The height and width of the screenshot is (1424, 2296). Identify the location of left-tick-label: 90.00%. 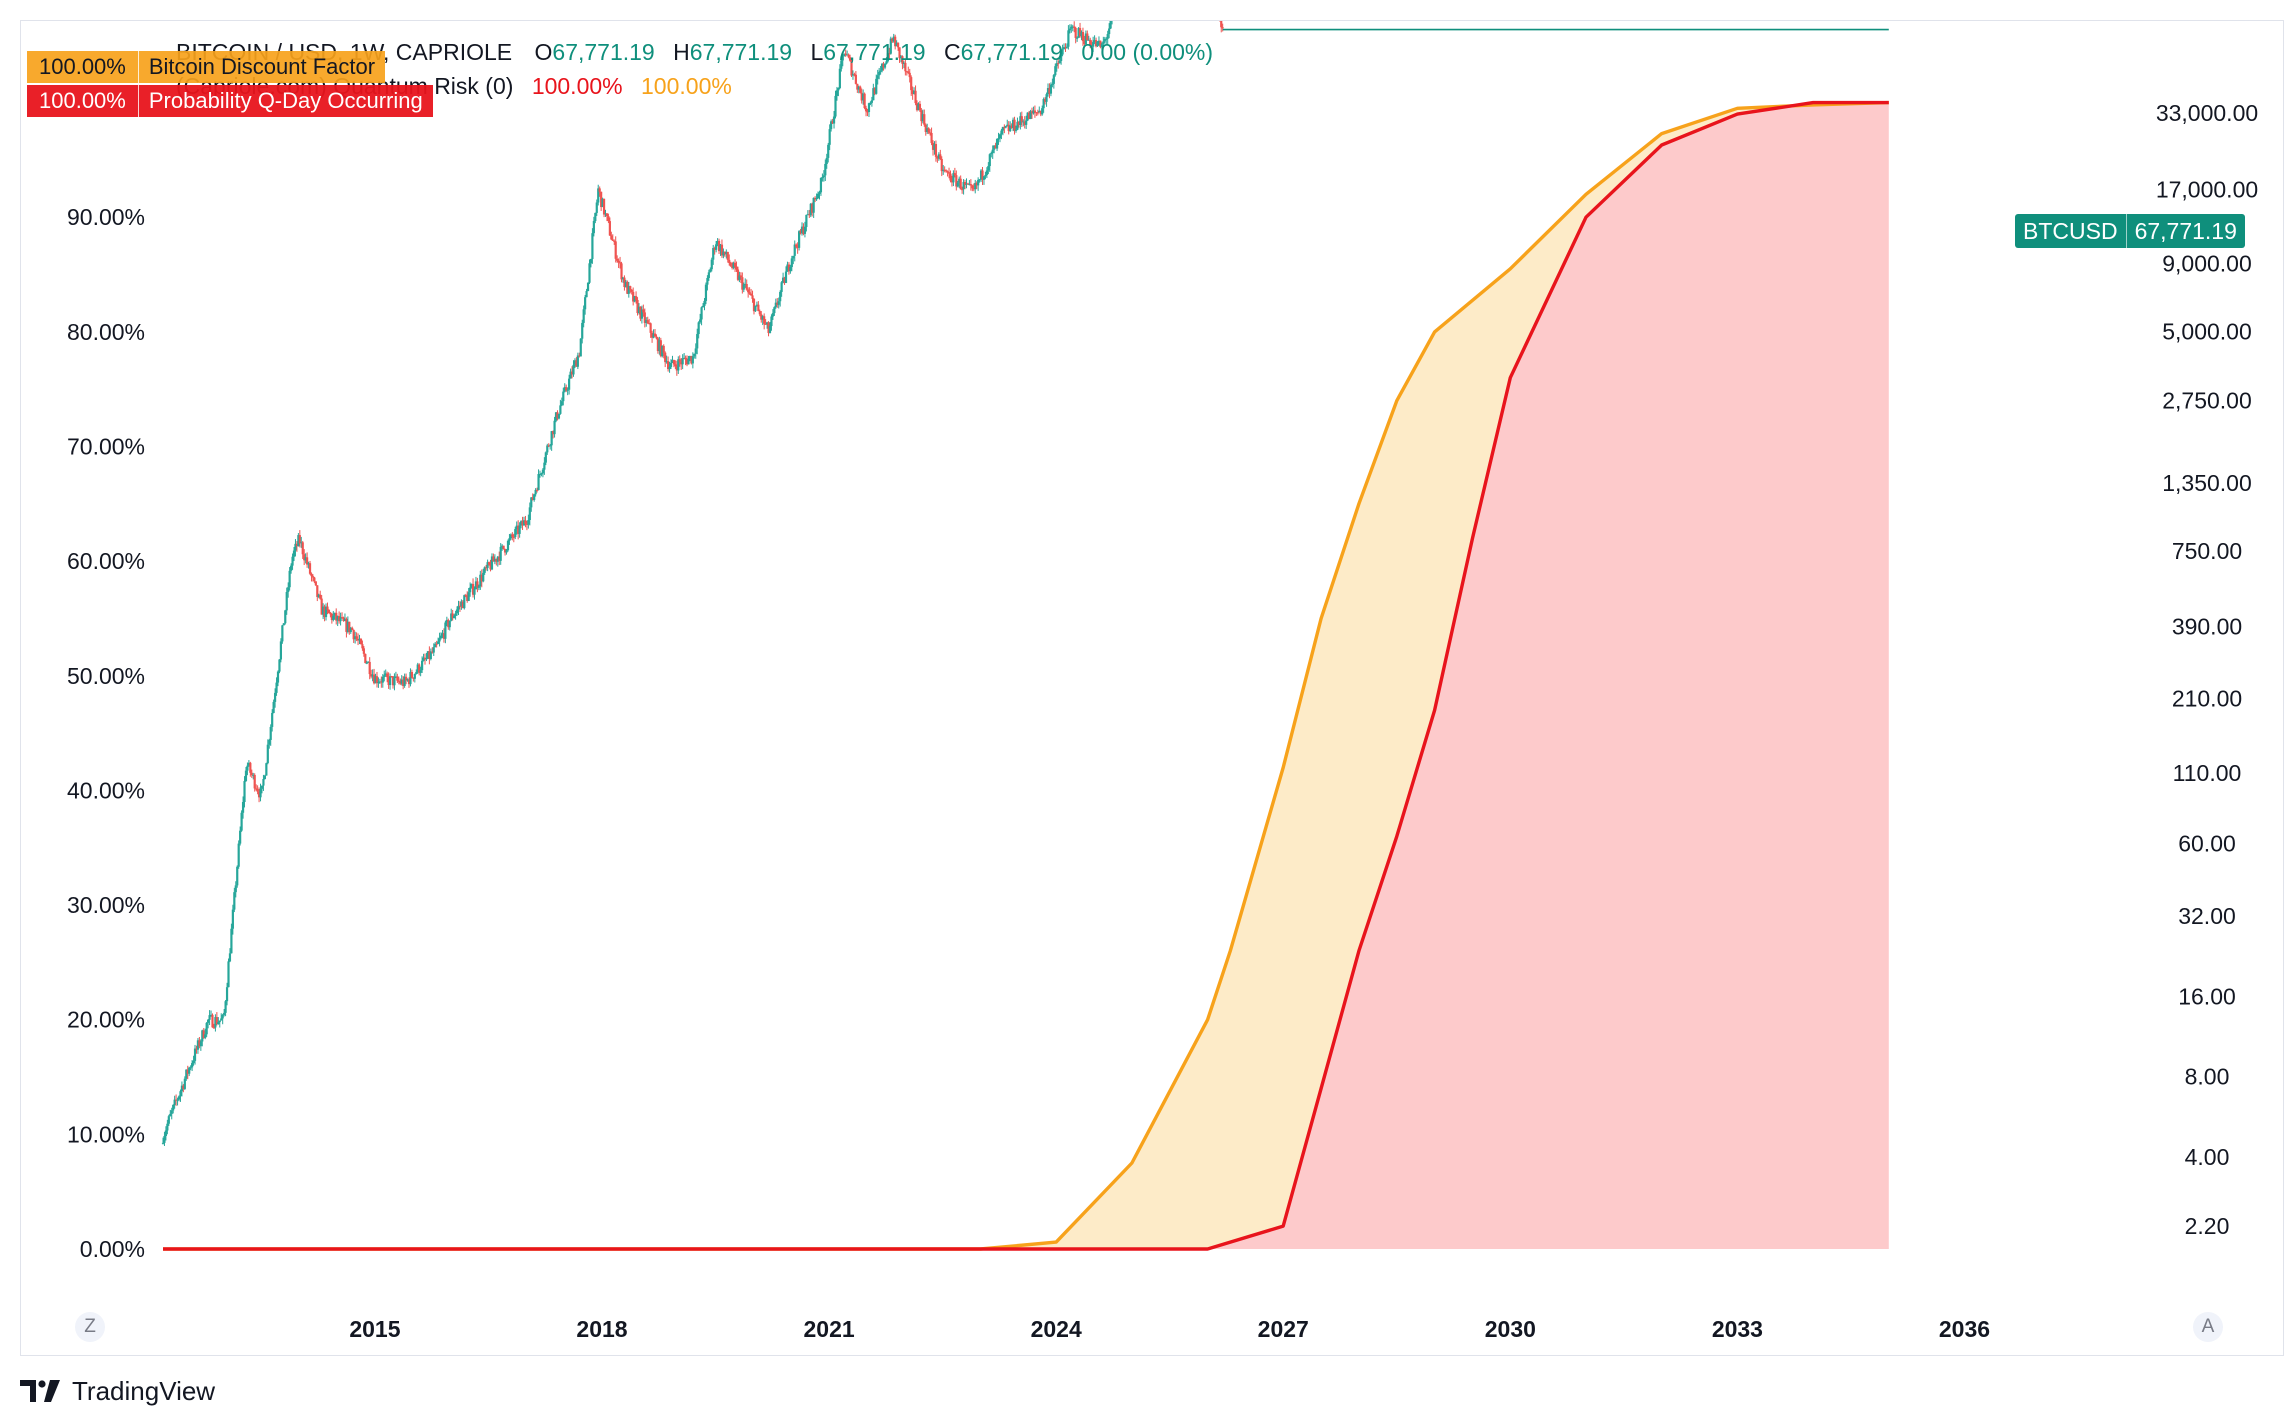
(106, 217).